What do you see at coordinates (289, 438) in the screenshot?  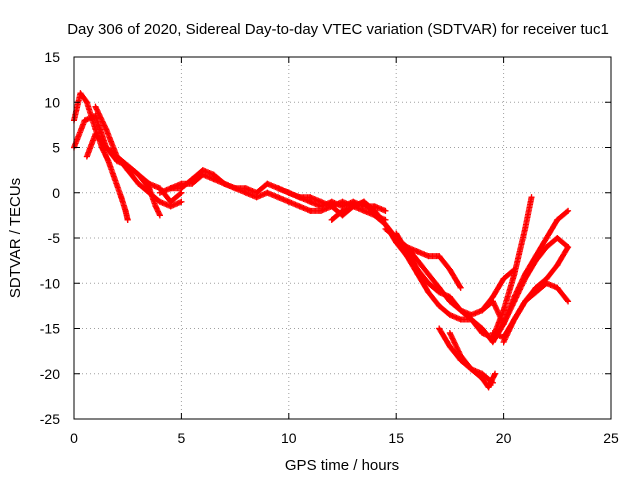 I see `x-tick-label: 10` at bounding box center [289, 438].